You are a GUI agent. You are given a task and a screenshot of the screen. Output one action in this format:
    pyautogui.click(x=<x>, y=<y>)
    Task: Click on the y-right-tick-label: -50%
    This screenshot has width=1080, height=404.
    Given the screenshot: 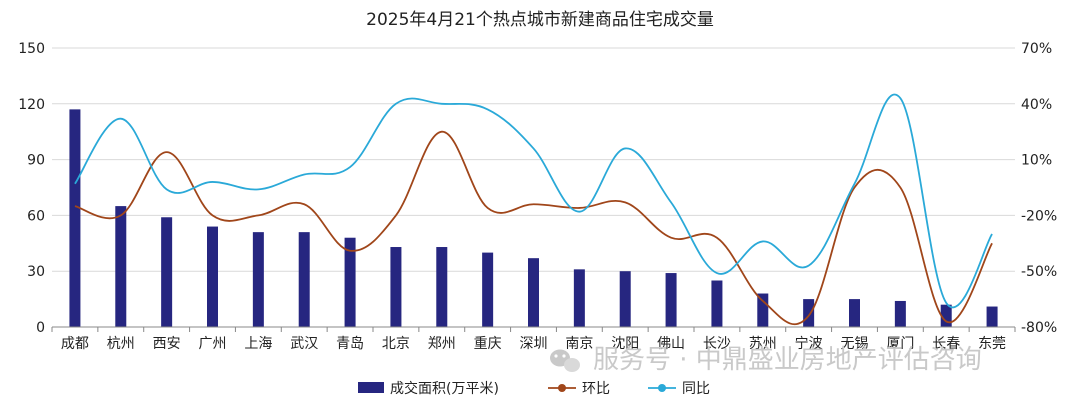 What is the action you would take?
    pyautogui.click(x=1039, y=272)
    